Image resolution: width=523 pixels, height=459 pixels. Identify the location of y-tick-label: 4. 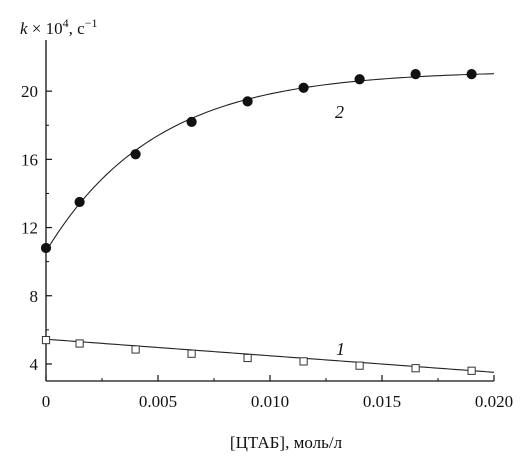
(34, 364).